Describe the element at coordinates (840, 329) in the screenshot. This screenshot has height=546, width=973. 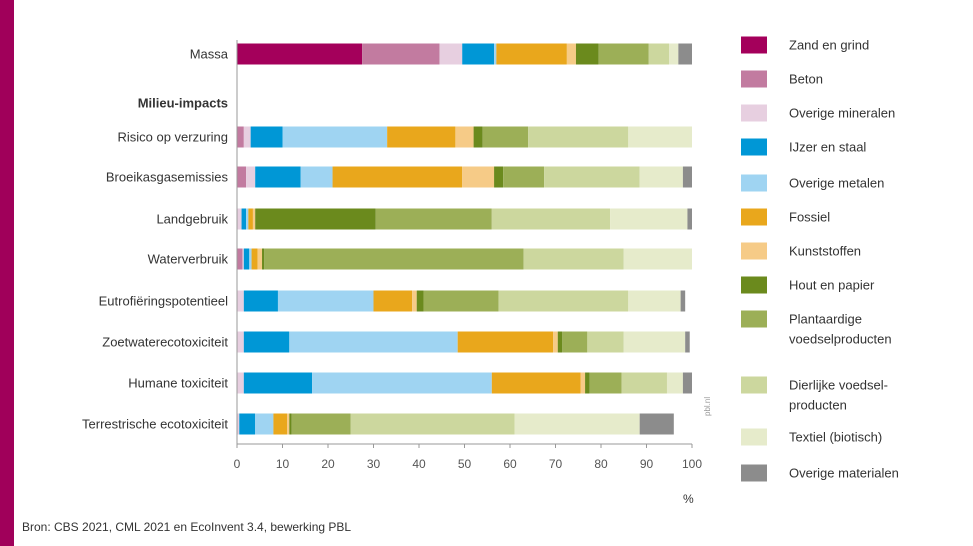
I see `legend-label-8: Plantaardige voedselproducten` at that location.